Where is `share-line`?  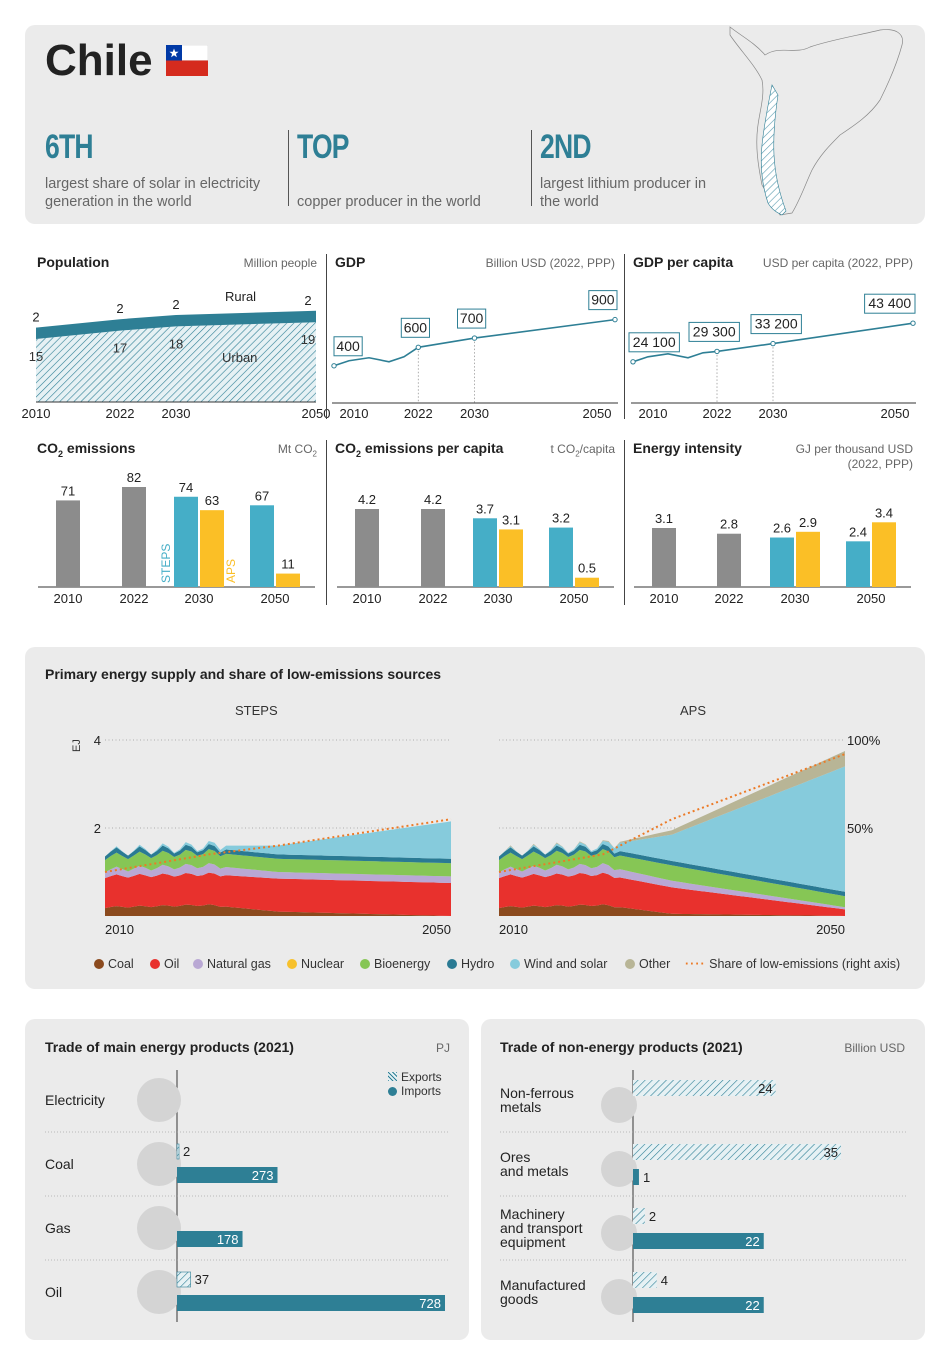 share-line is located at coordinates (278, 845).